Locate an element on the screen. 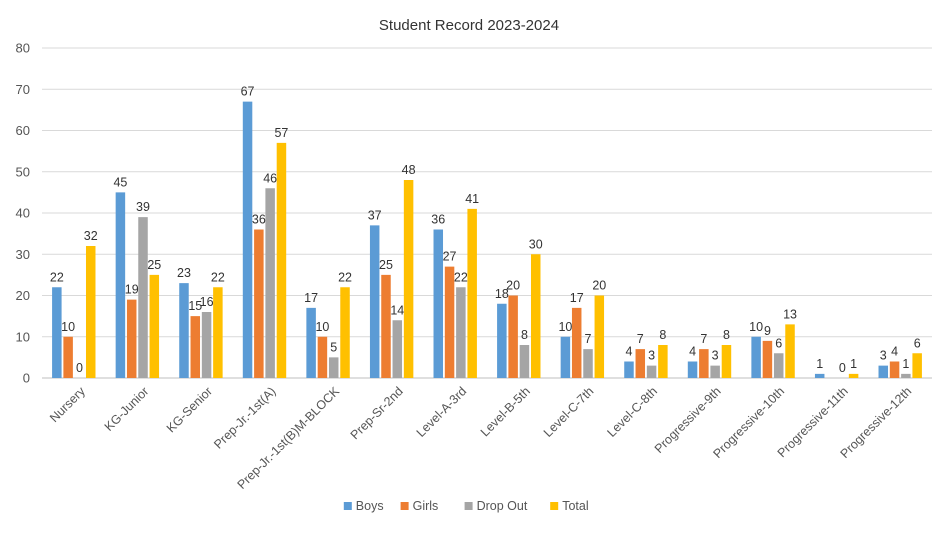  data-label: 46 is located at coordinates (270, 178).